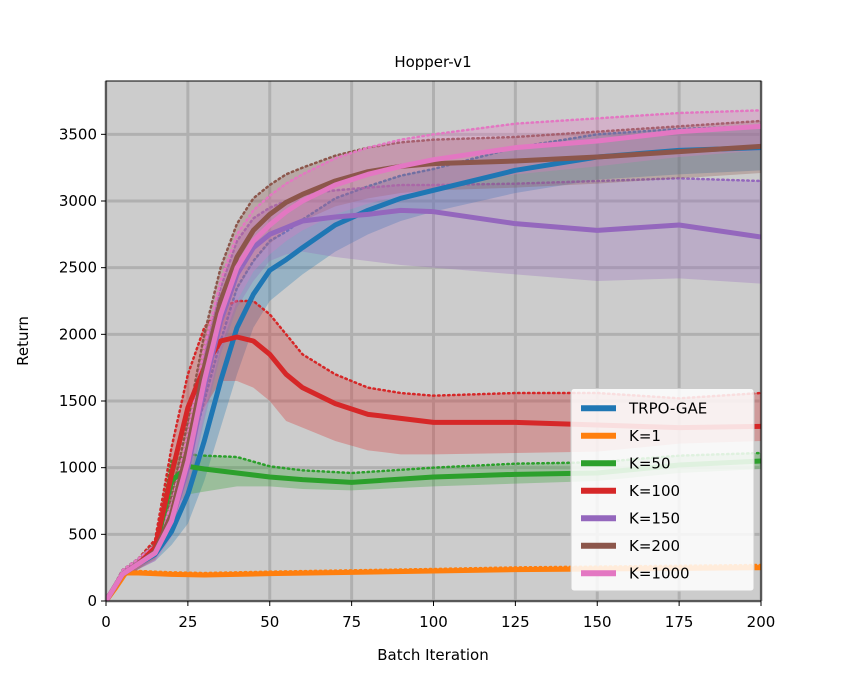 This screenshot has width=845, height=676. What do you see at coordinates (654, 518) in the screenshot?
I see `legend-label: K=150` at bounding box center [654, 518].